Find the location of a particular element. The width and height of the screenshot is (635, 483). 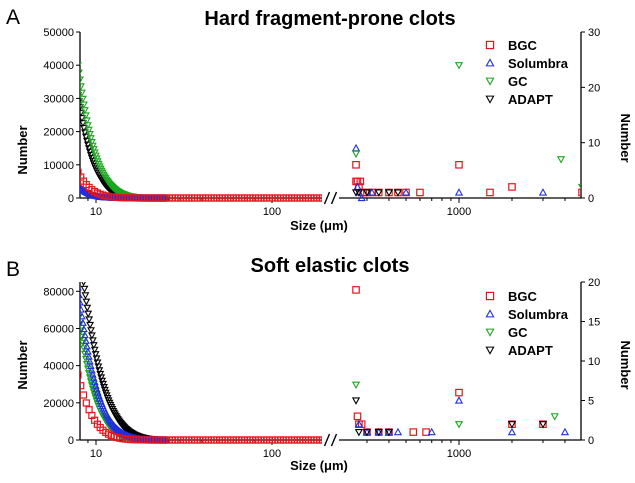

legend-label-gc: GC is located at coordinates (518, 332).